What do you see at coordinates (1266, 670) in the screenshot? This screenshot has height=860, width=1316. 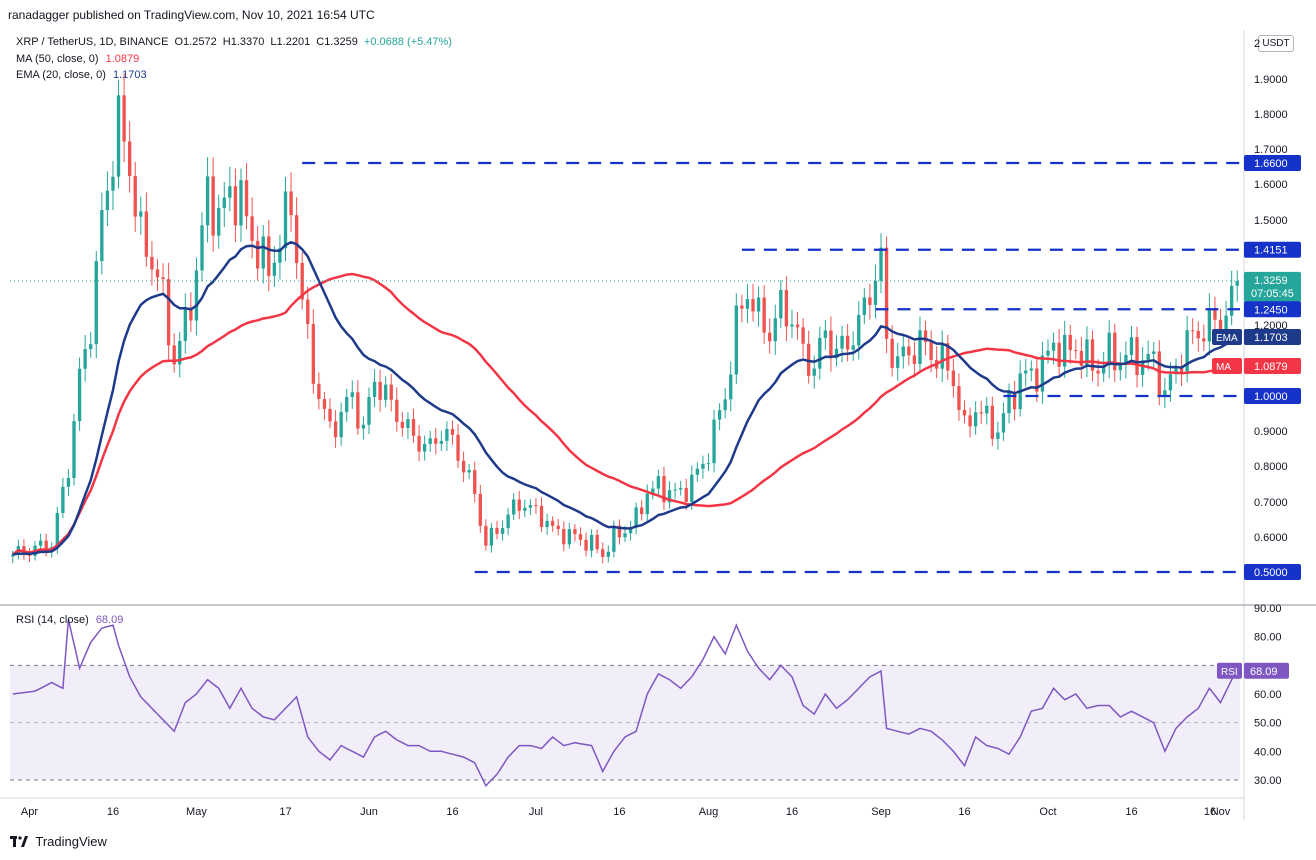 I see `rsi-value-tag` at bounding box center [1266, 670].